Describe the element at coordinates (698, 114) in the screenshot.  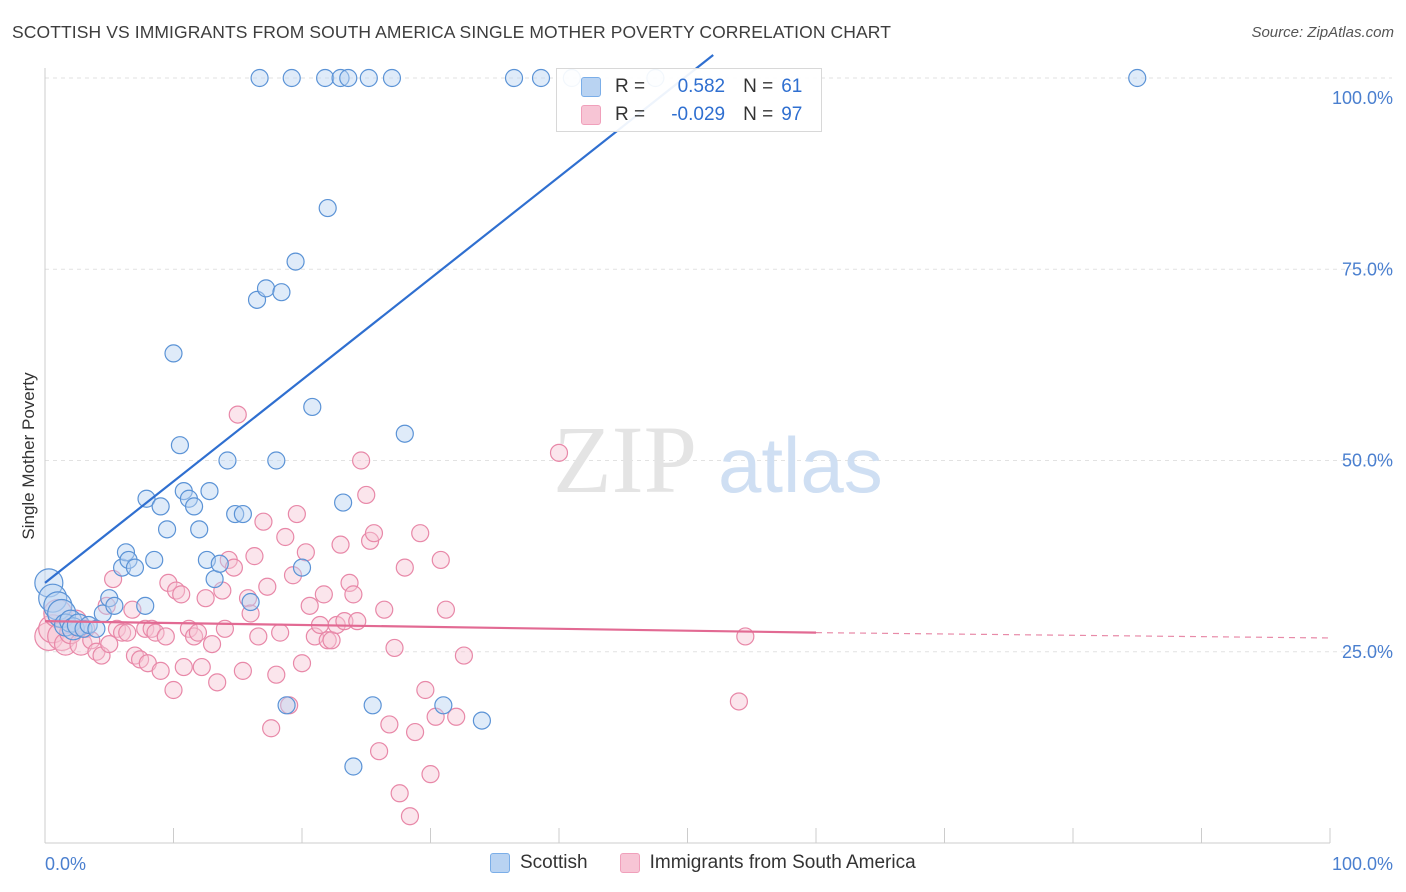
I see `r-value-south-america: -0.029` at that location.